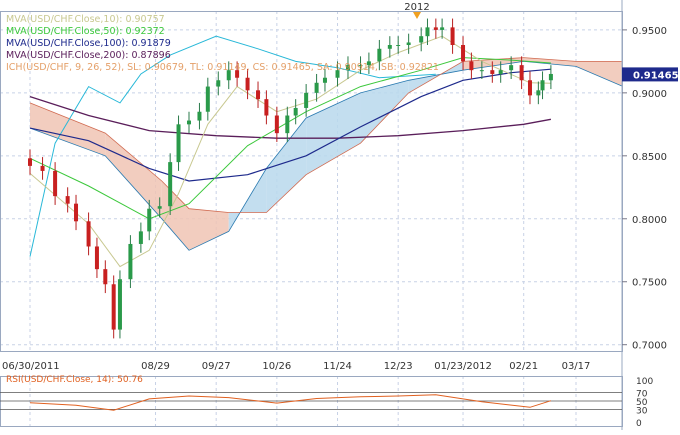 This screenshot has width=680, height=435. What do you see at coordinates (88, 43) in the screenshot?
I see `legend-mva100: MVA(USD/CHF.Close,100): 0.91879` at bounding box center [88, 43].